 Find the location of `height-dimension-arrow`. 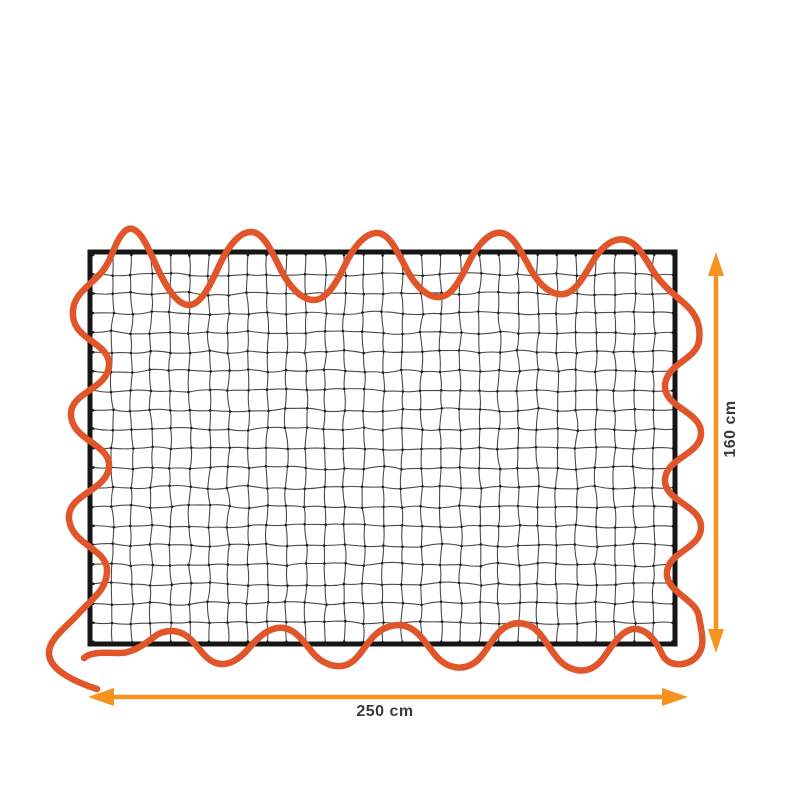

height-dimension-arrow is located at coordinates (716, 452).